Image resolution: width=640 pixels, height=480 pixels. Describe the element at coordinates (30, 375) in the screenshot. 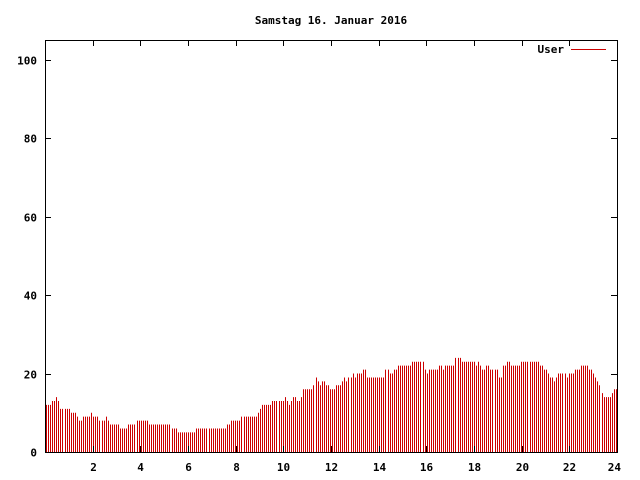

I see `y-tick-label: 20` at that location.